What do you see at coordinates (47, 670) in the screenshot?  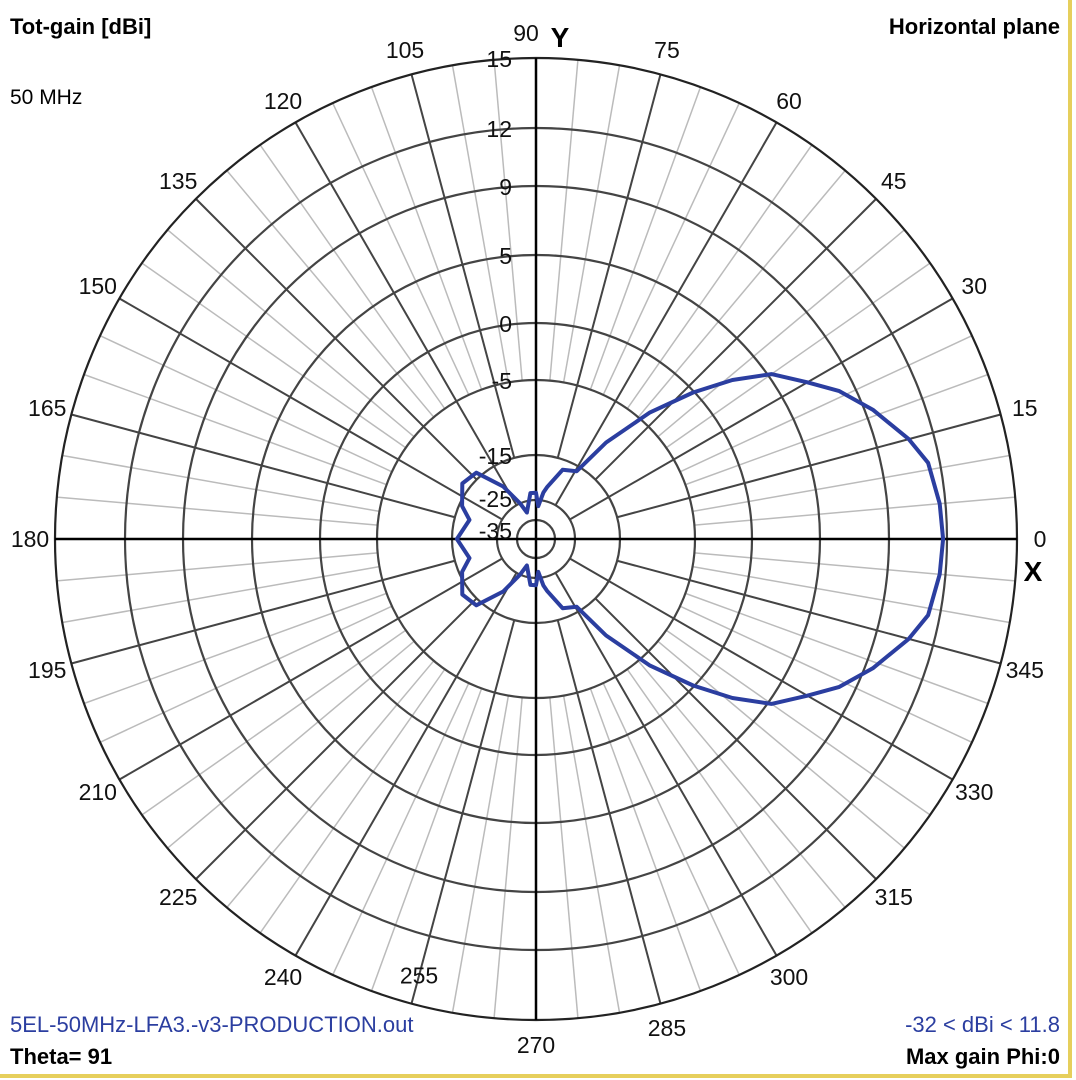 I see `angle-tick-label: 195` at bounding box center [47, 670].